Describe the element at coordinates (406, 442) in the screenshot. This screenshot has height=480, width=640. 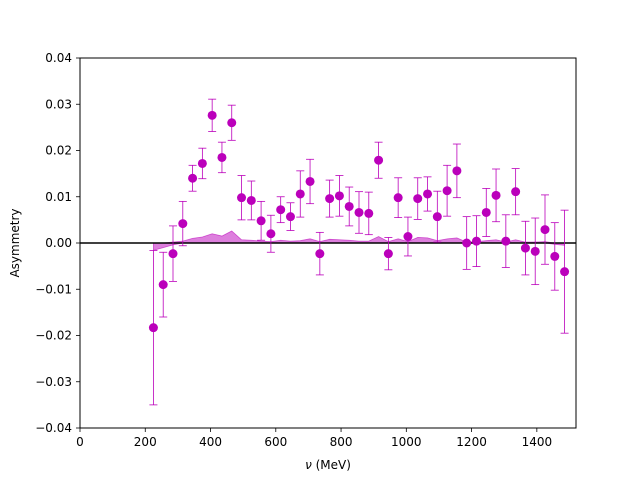
I see `x-tick-label: 1000` at that location.